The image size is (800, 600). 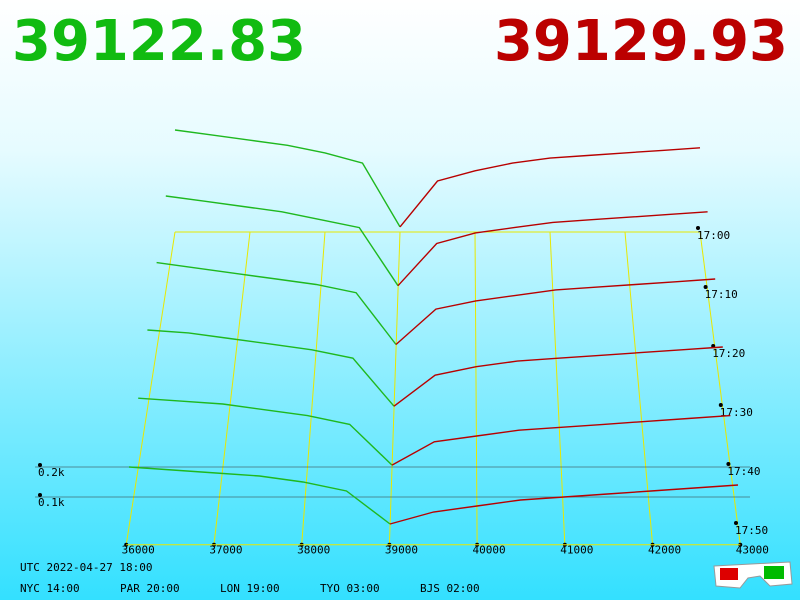 I want to click on bid-price: 39122.83, so click(x=159, y=41).